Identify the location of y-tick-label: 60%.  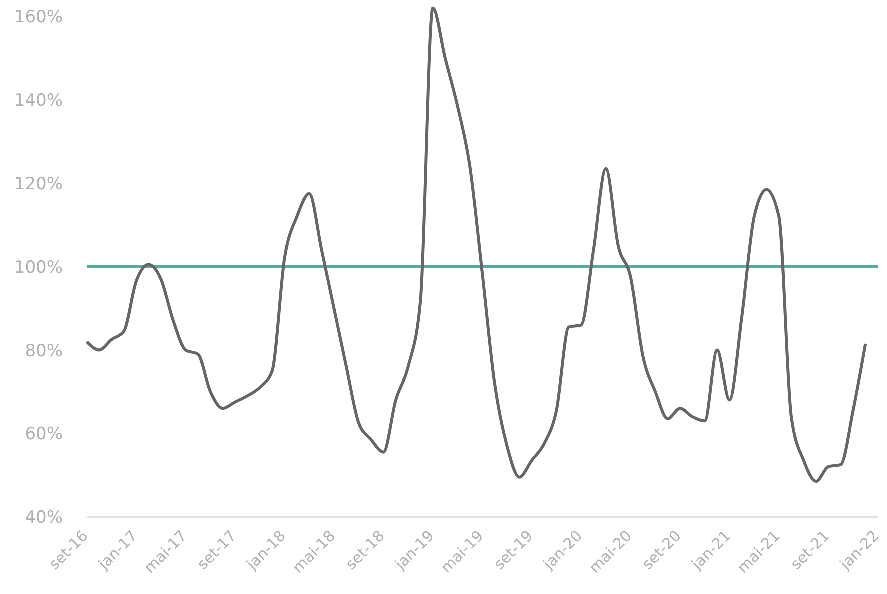
(44, 434).